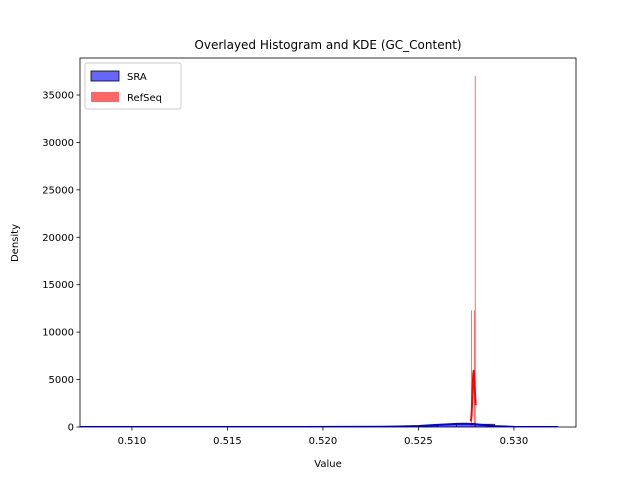 Image resolution: width=640 pixels, height=480 pixels. Describe the element at coordinates (58, 143) in the screenshot. I see `y-tick-label: 30000` at that location.